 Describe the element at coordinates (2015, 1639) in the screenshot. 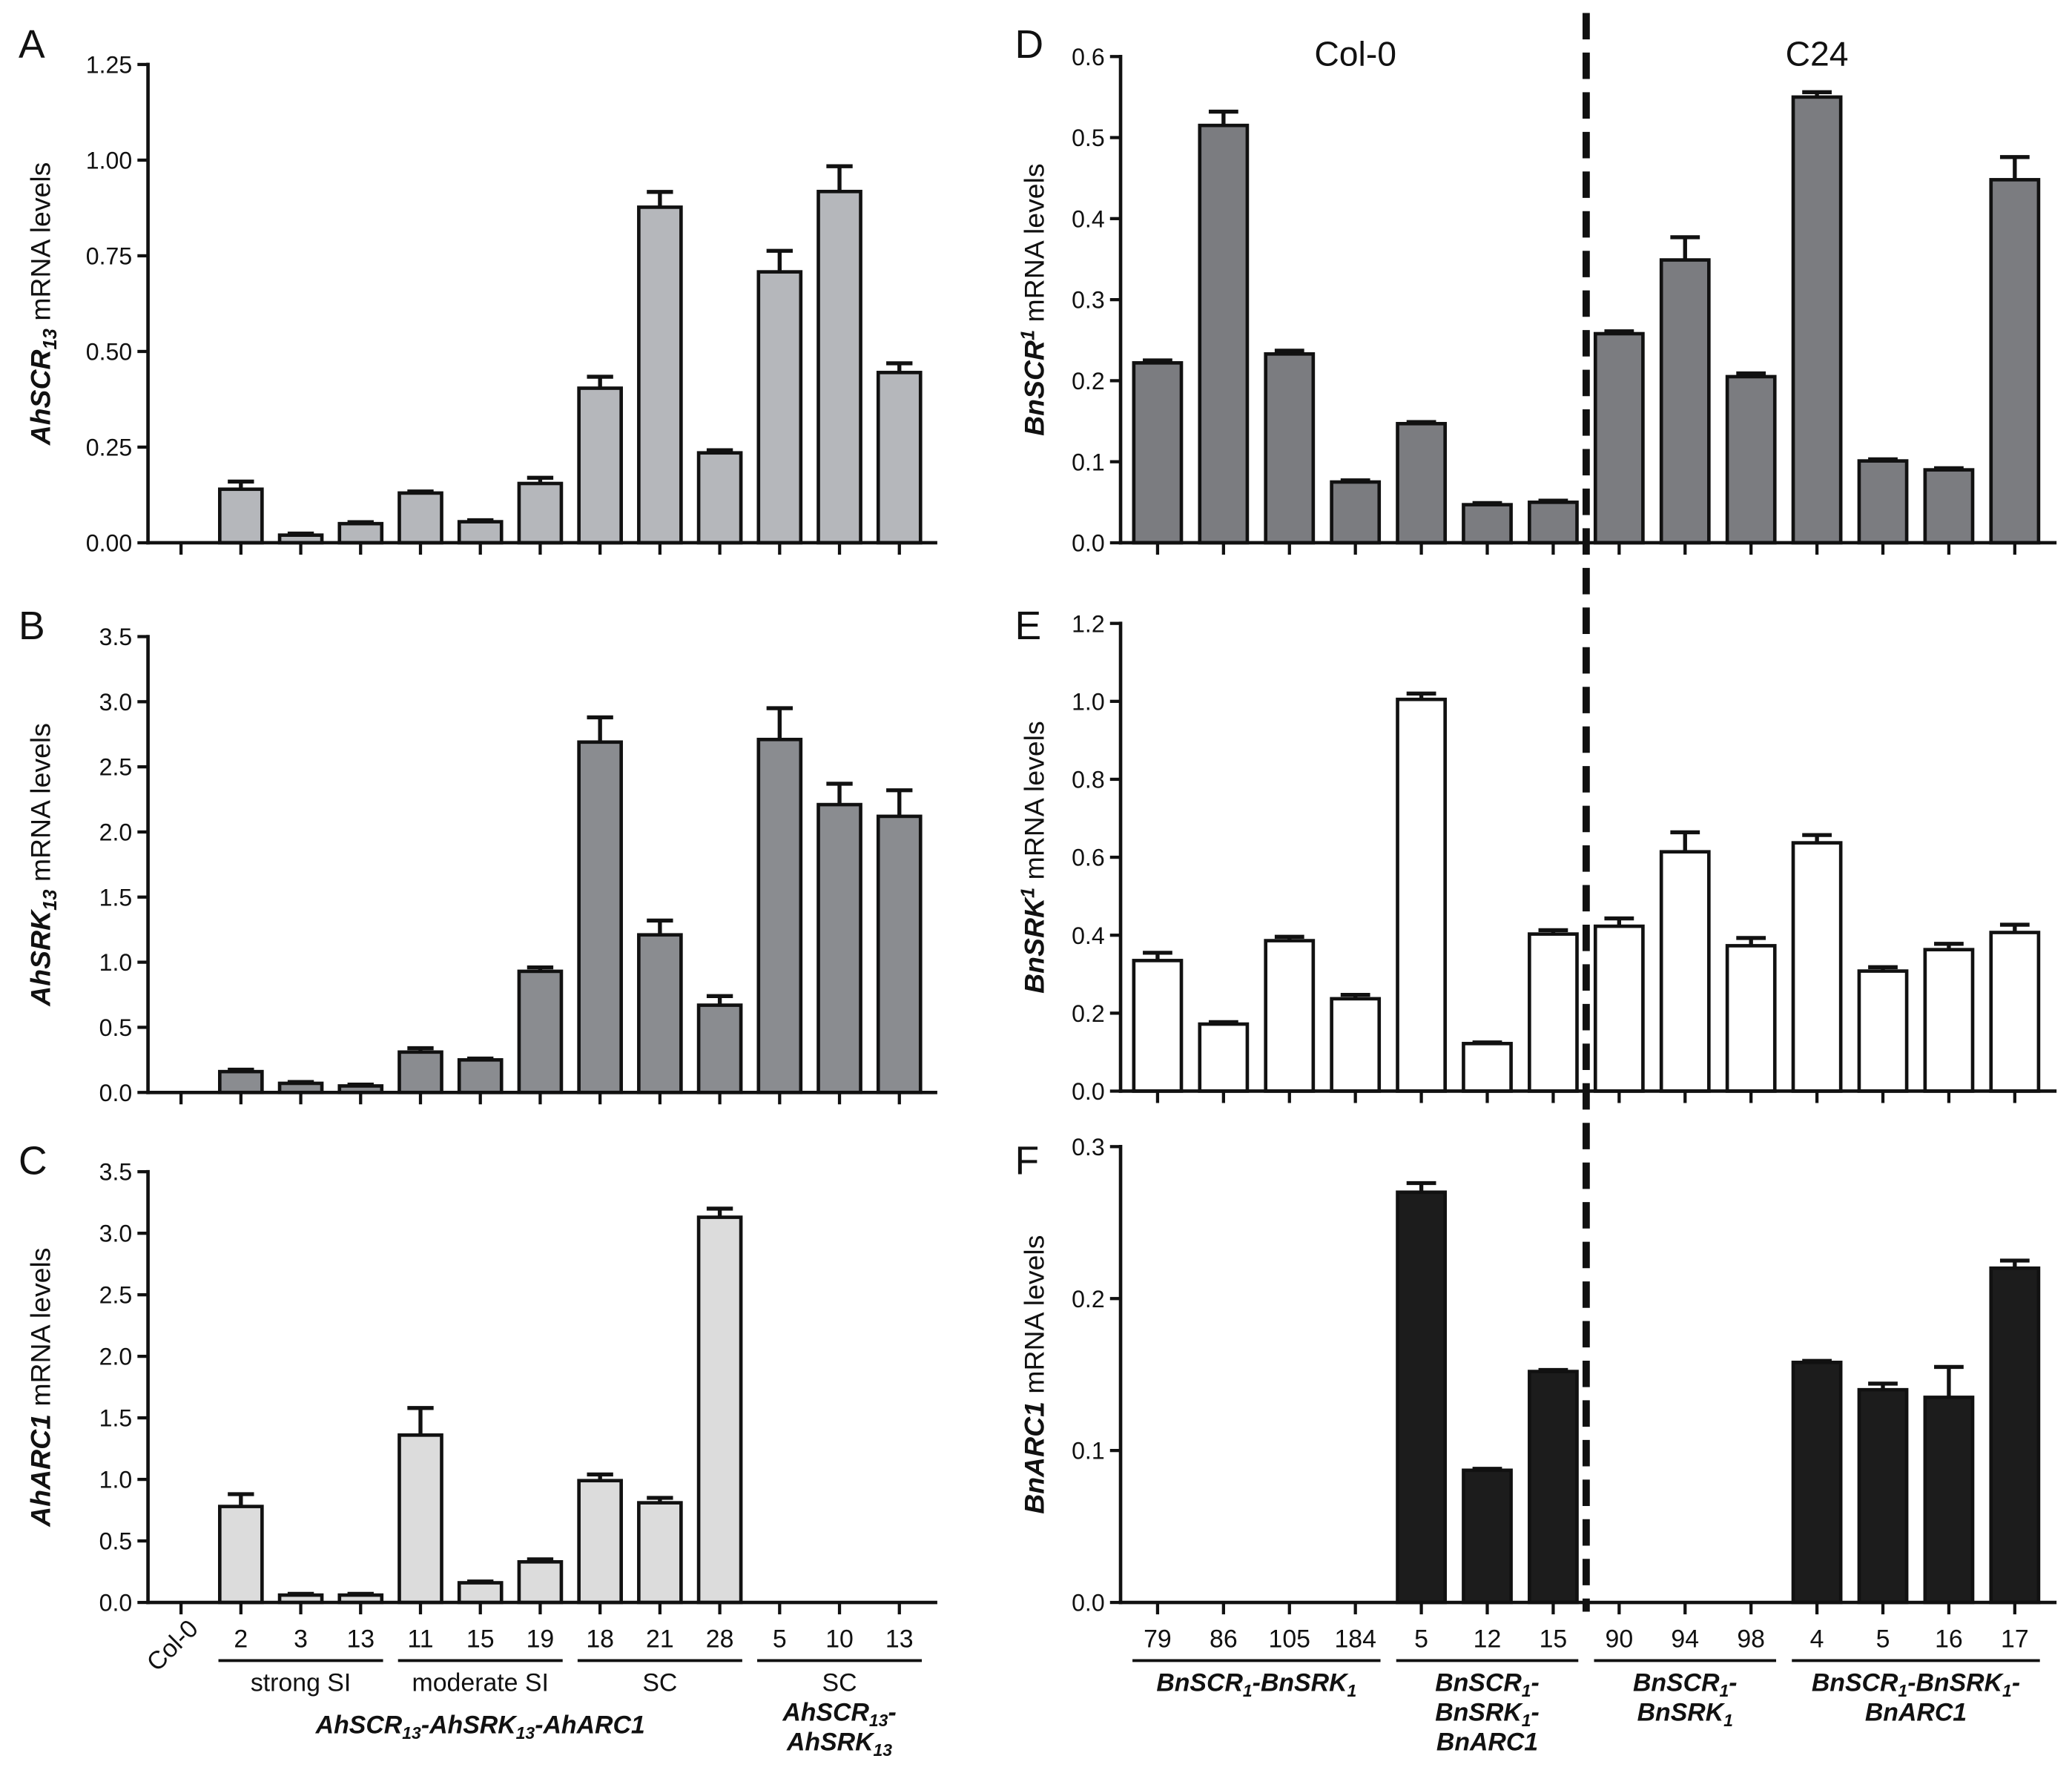

I see `x-category-label: 17` at that location.